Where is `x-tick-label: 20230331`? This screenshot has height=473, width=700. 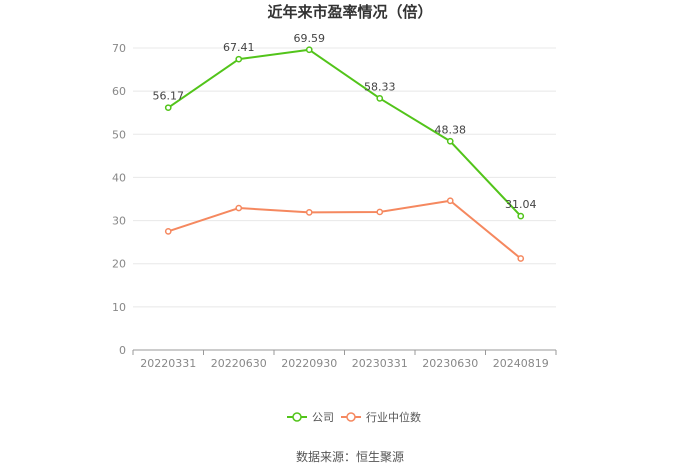
x-tick-label: 20230331 is located at coordinates (380, 363).